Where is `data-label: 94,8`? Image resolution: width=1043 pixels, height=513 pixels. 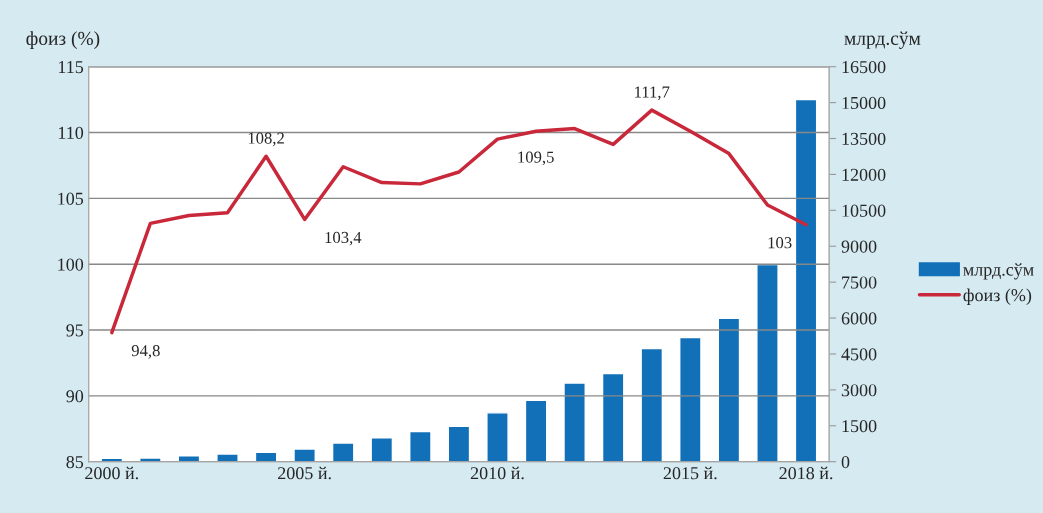 data-label: 94,8 is located at coordinates (145, 352).